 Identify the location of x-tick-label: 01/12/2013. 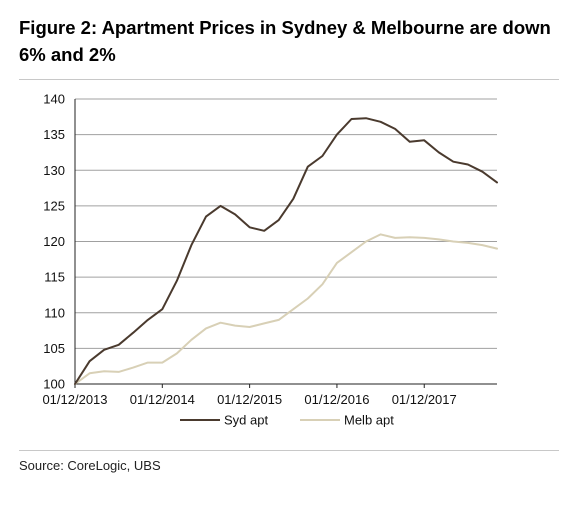
(74, 399).